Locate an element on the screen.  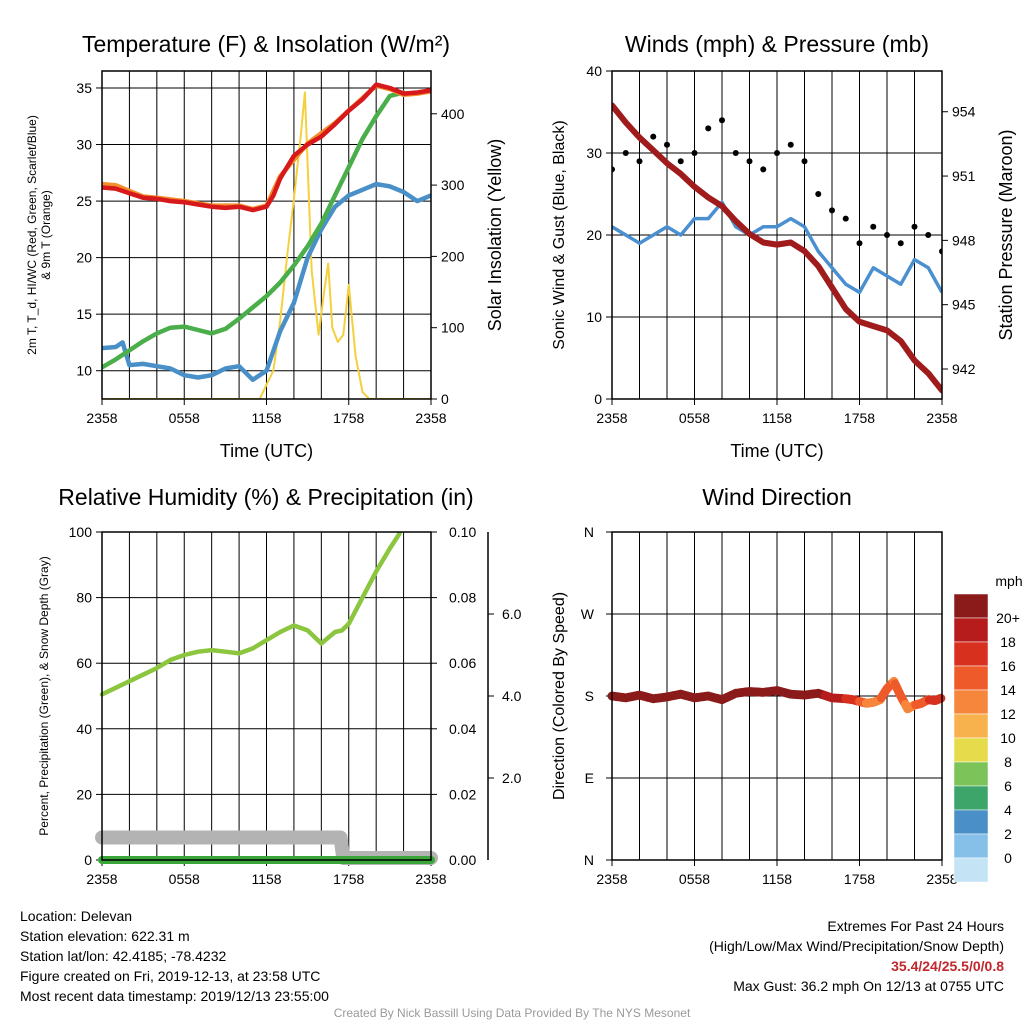
series-line-sonic-wind is located at coordinates (777, 247).